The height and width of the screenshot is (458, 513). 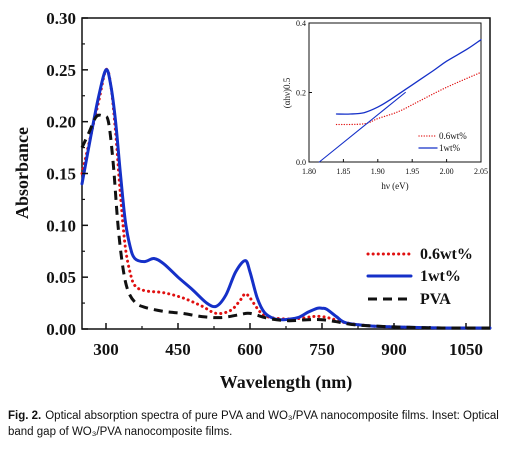 What do you see at coordinates (450, 148) in the screenshot?
I see `inset-legend-label-1wt: 1wt%` at bounding box center [450, 148].